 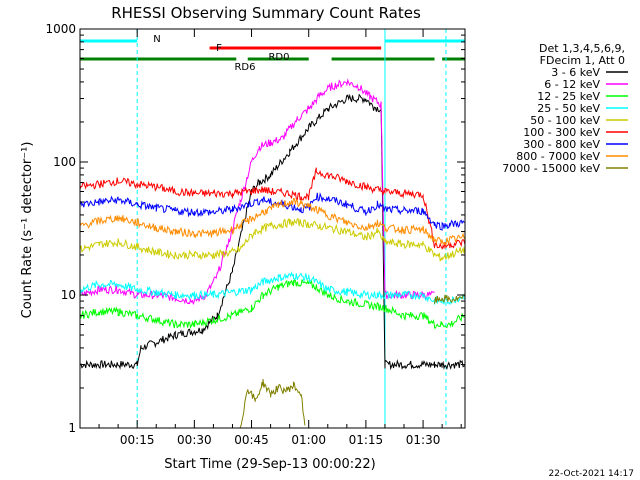 I want to click on legend-entry-0: 3 - 6 keV, so click(x=575, y=72).